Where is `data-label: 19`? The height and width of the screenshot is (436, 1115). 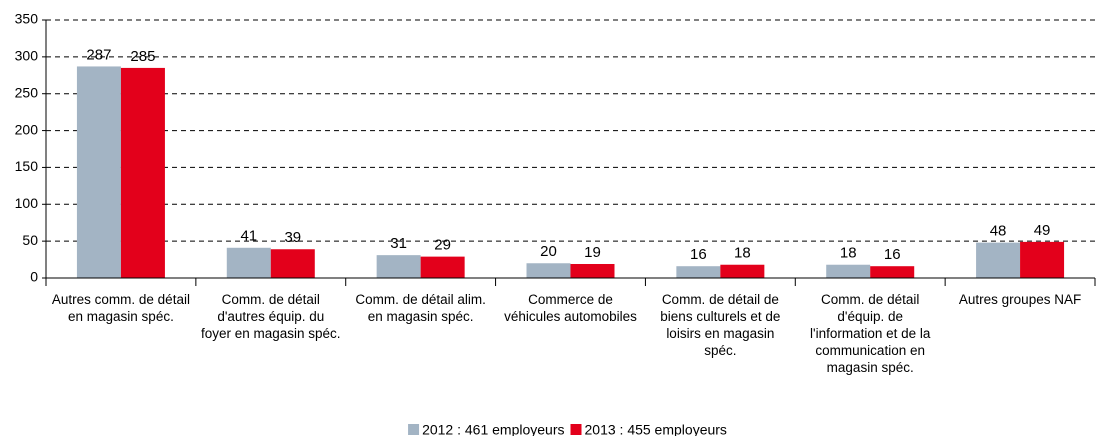 data-label: 19 is located at coordinates (592, 252).